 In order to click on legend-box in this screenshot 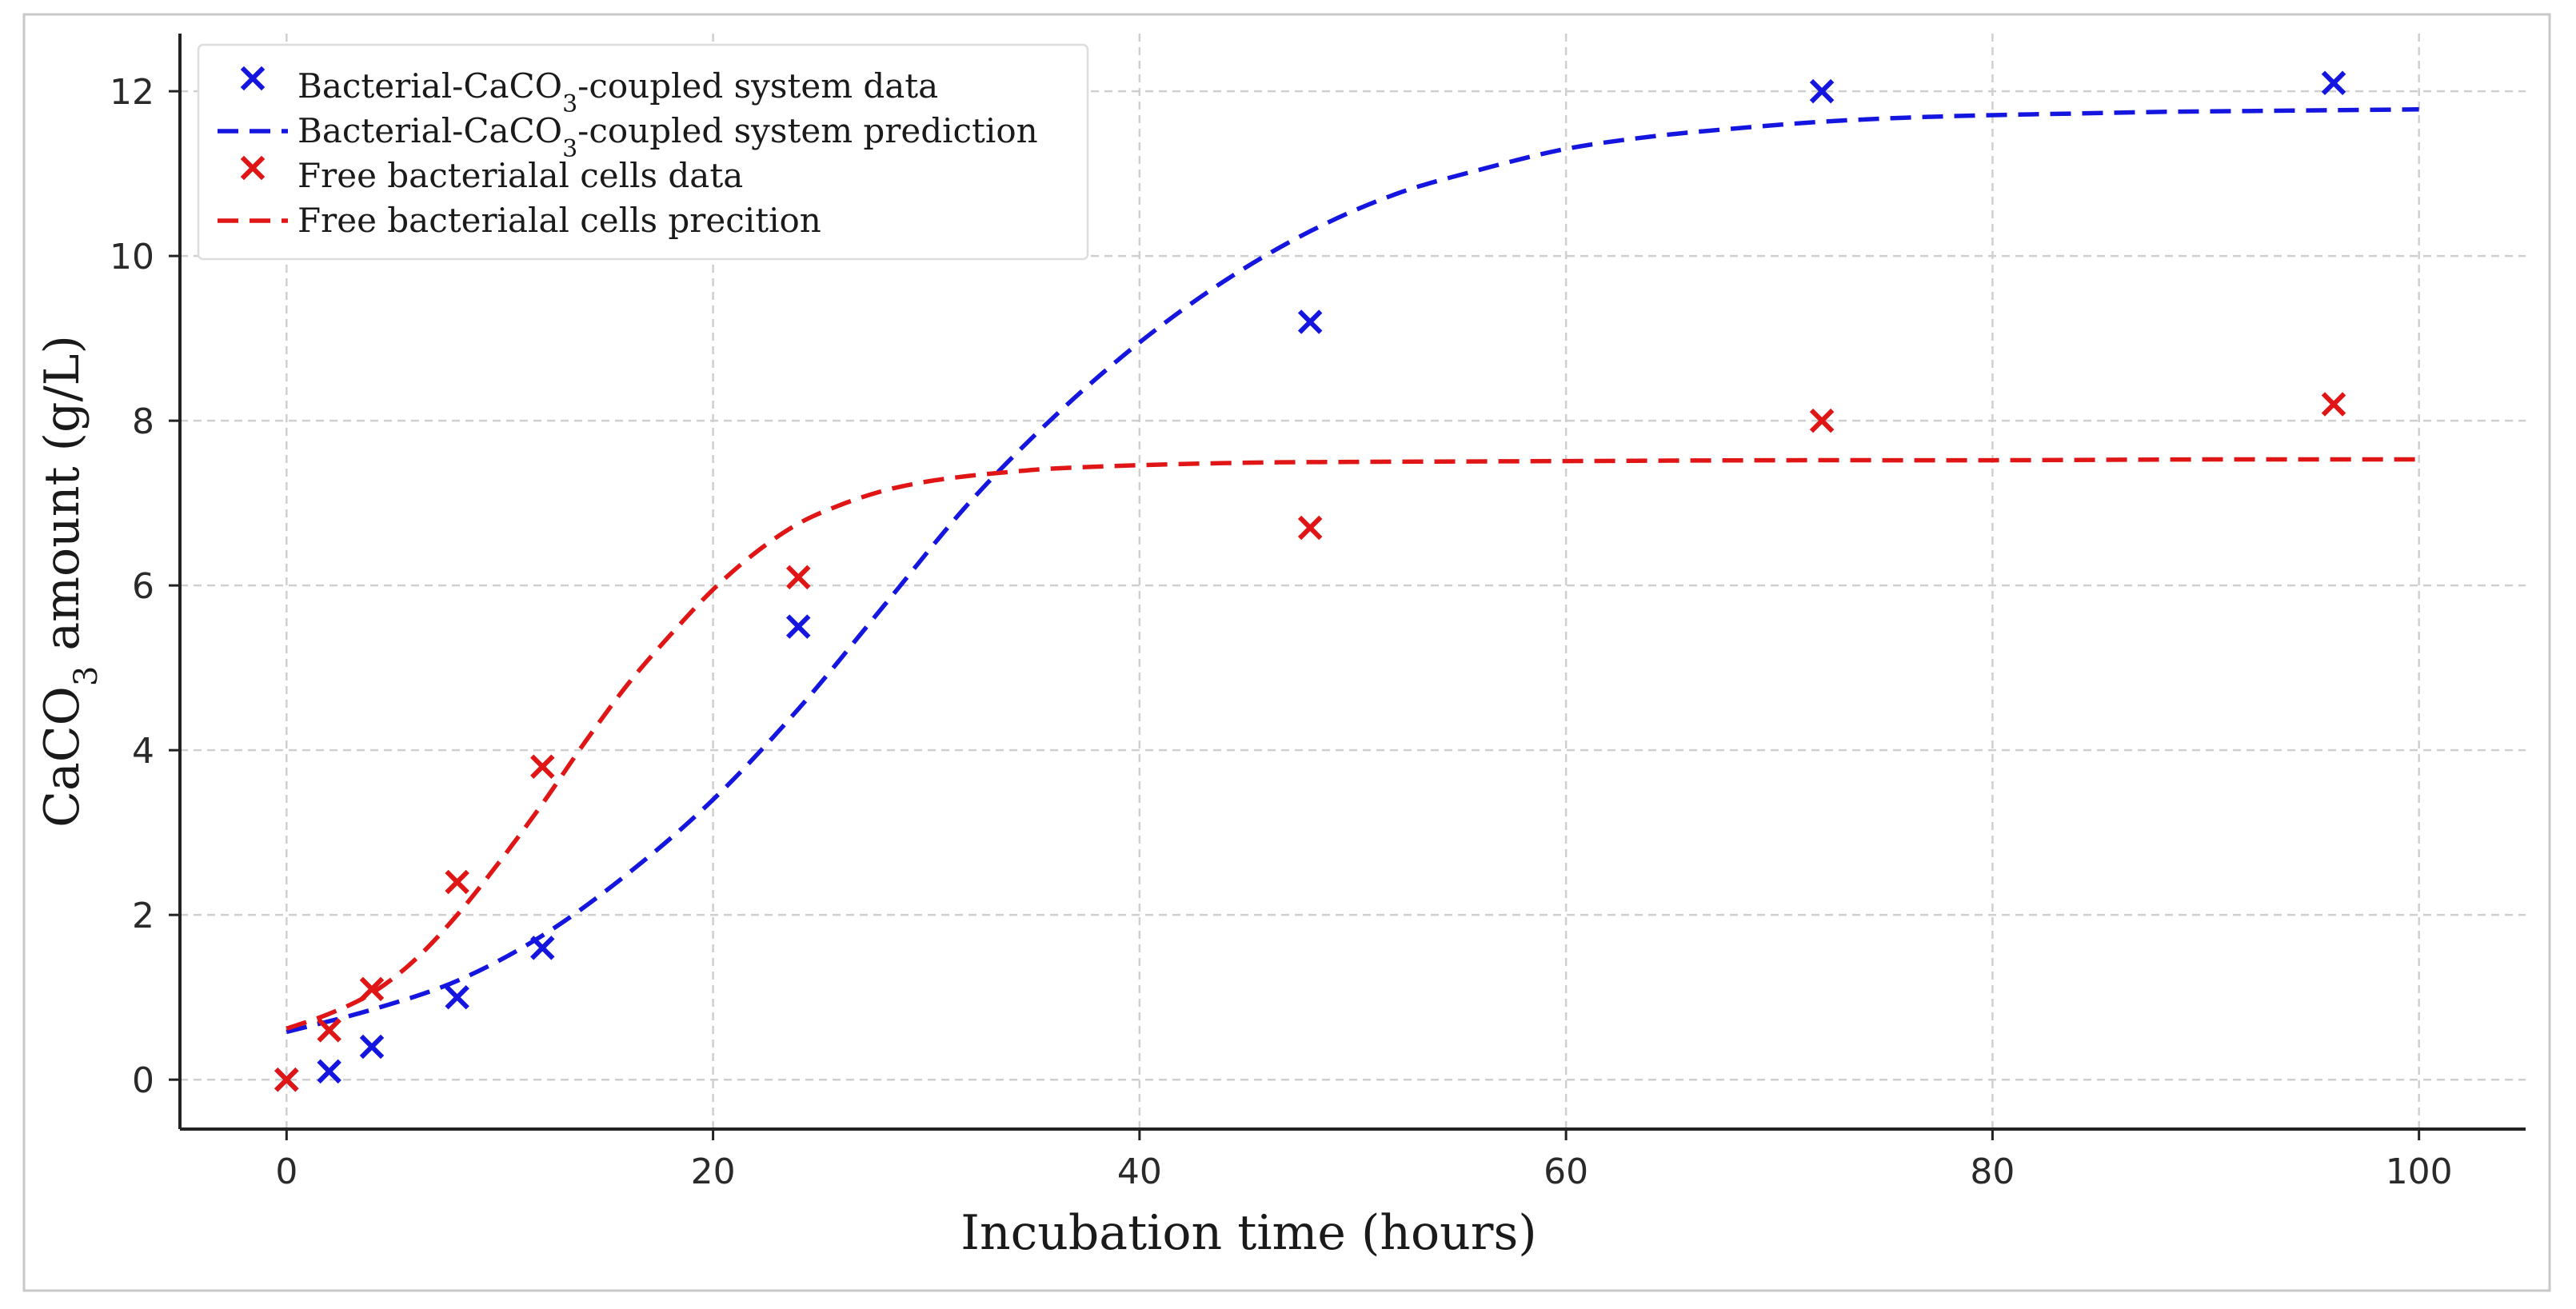, I will do `click(643, 152)`.